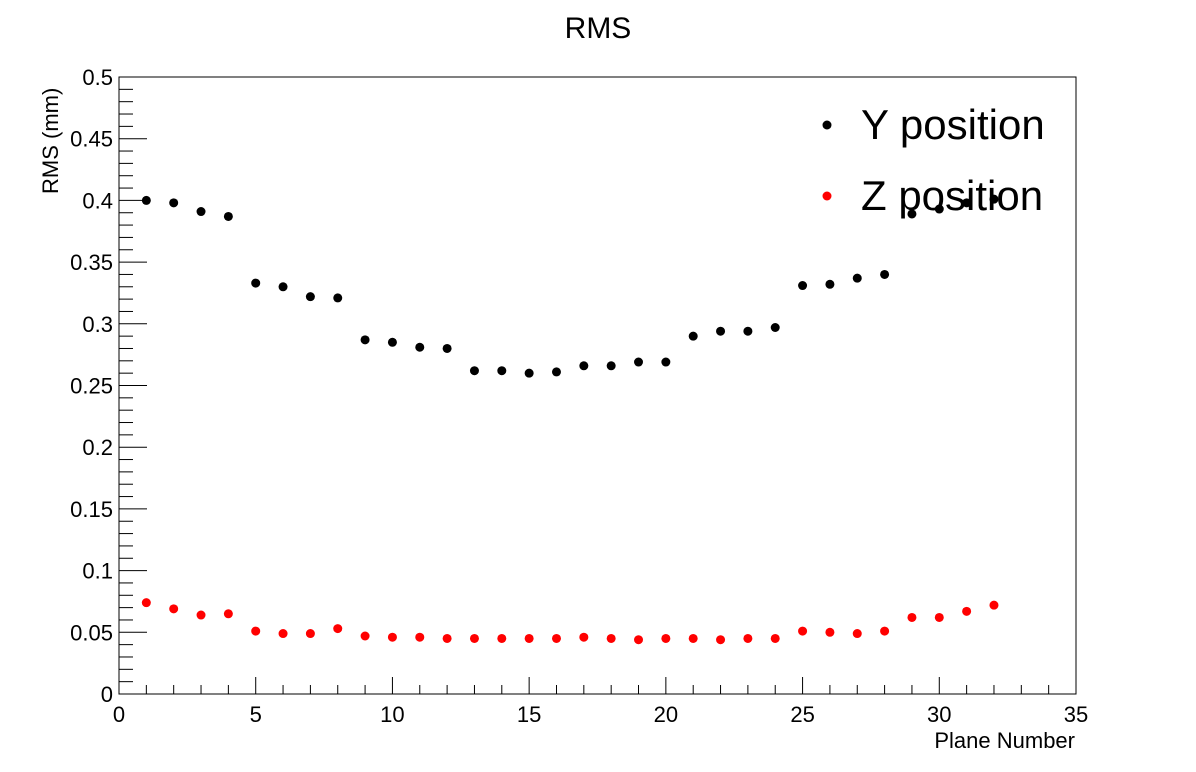 The image size is (1196, 772). I want to click on chart-title: RMS, so click(598, 28).